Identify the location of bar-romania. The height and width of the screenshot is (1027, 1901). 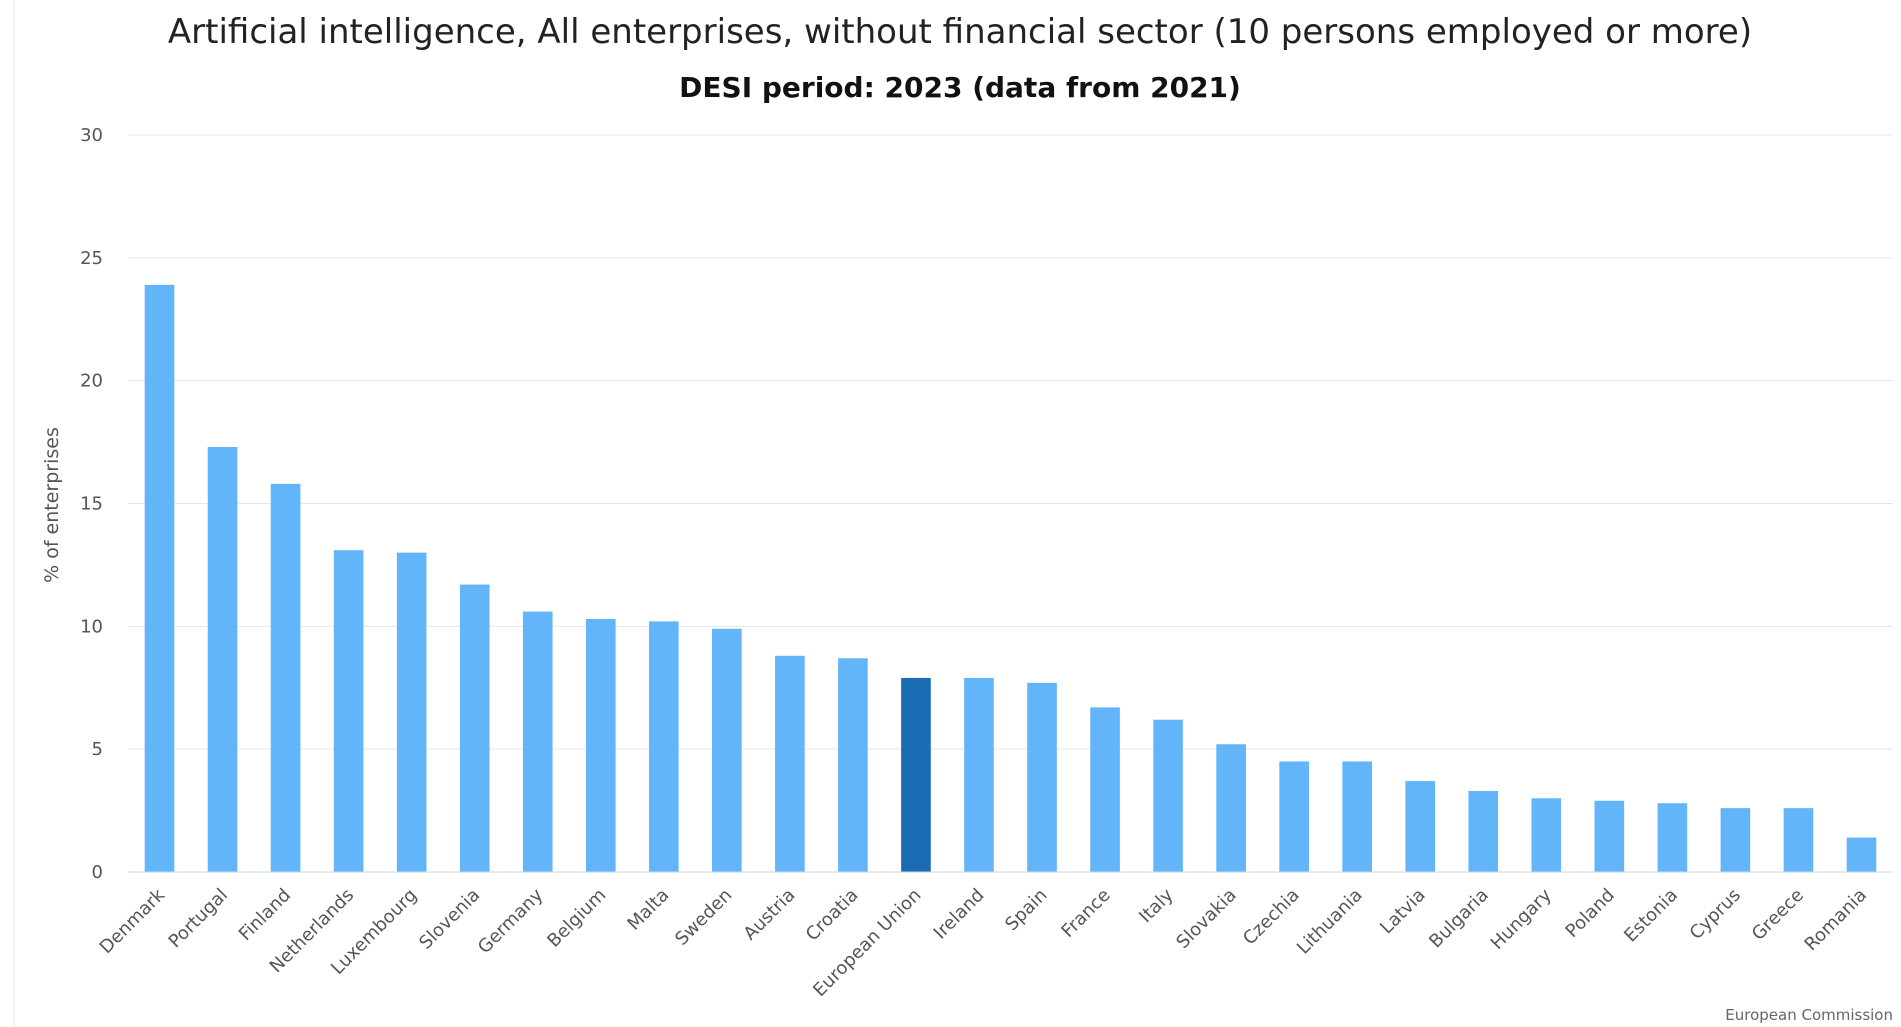
(1861, 854).